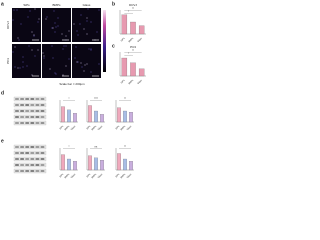 The height and width of the screenshot is (240, 320). Describe the element at coordinates (87, 5) in the screenshot. I see `column-label: Glass` at that location.